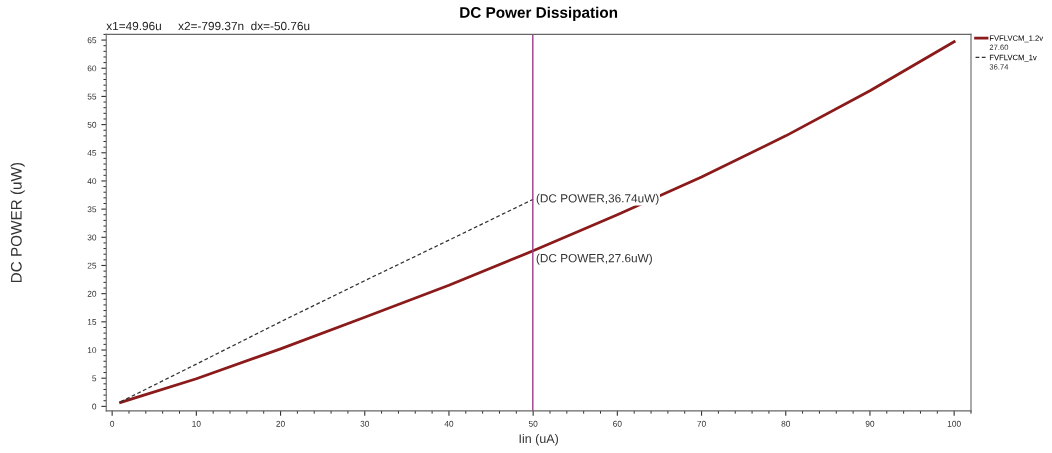 Image resolution: width=1052 pixels, height=453 pixels. I want to click on x-tick-label: 30, so click(365, 423).